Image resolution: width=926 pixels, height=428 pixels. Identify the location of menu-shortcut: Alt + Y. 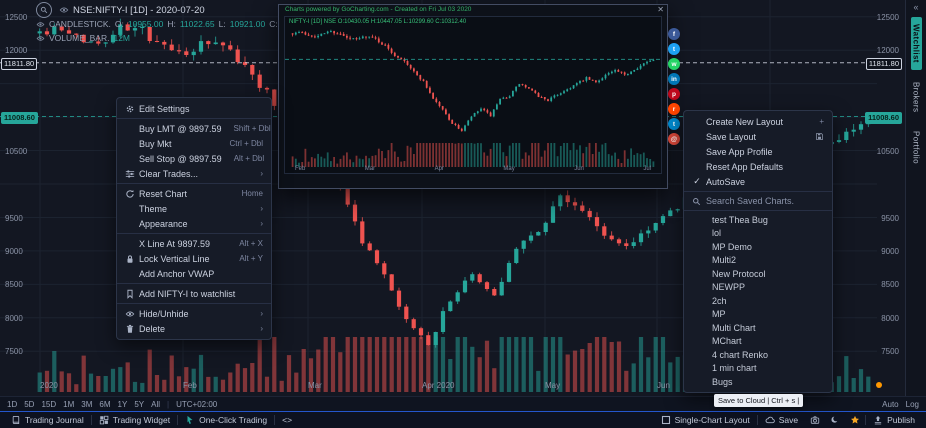
(251, 258).